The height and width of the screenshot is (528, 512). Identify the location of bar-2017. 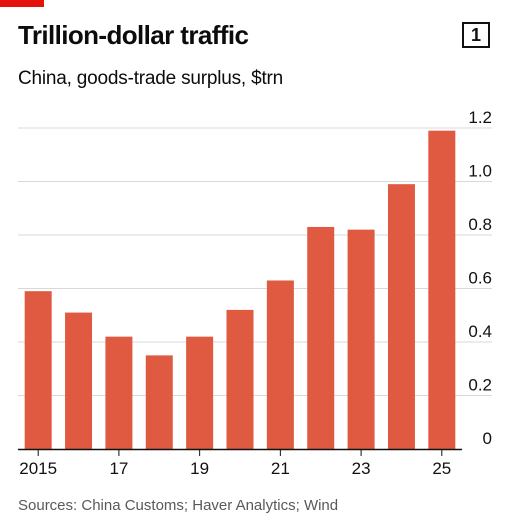
(119, 392).